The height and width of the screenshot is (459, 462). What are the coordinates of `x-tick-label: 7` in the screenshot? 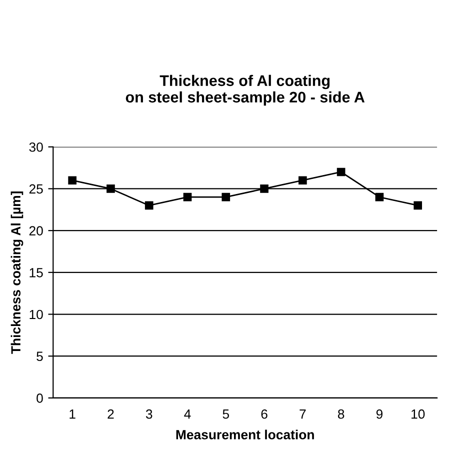 It's located at (303, 414).